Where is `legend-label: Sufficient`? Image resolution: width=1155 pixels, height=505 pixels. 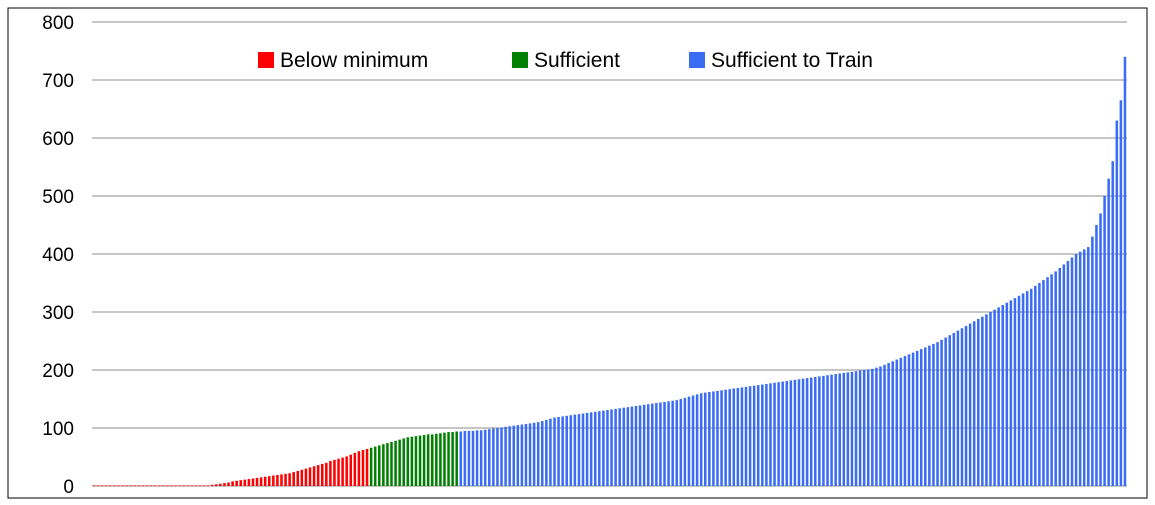 legend-label: Sufficient is located at coordinates (577, 60).